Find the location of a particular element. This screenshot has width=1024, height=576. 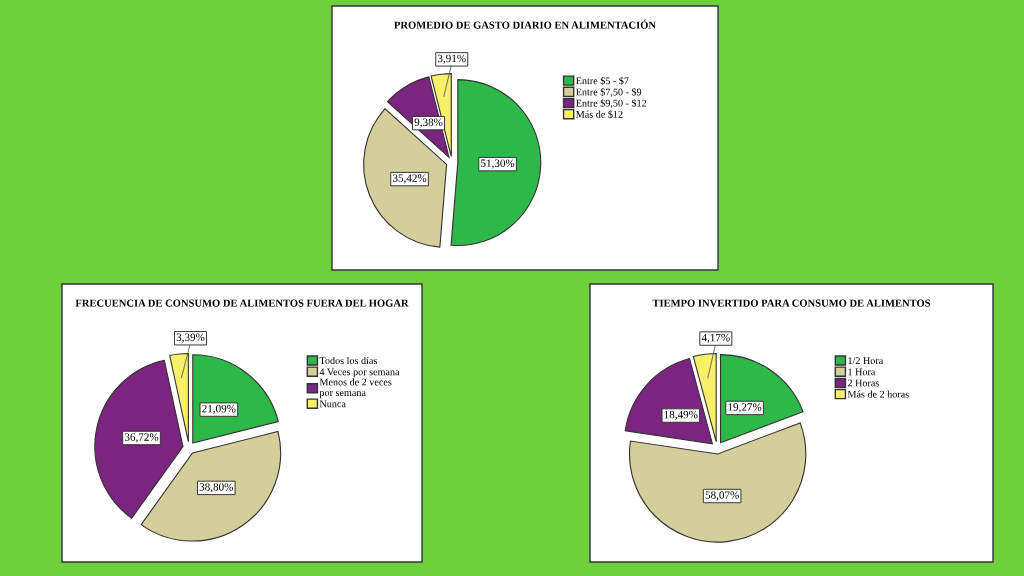

legend-label: Más de $12 is located at coordinates (599, 114).